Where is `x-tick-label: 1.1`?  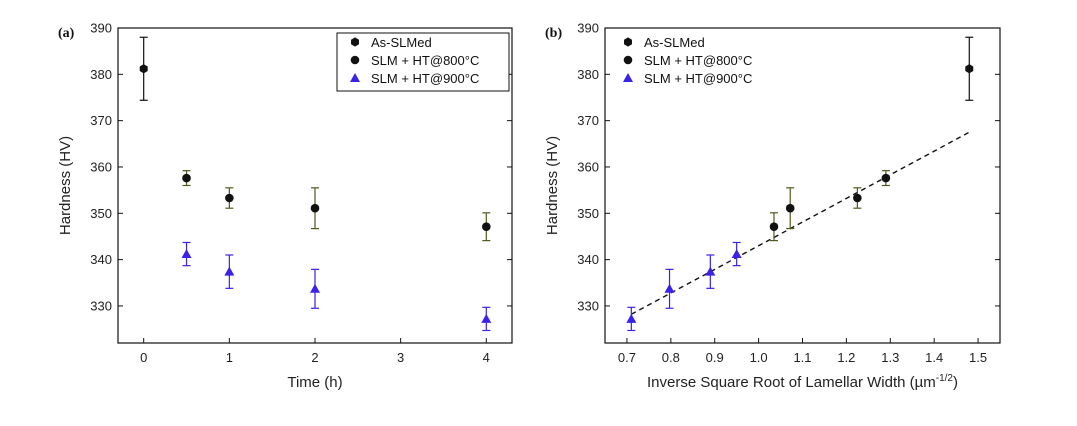
x-tick-label: 1.1 is located at coordinates (802, 357).